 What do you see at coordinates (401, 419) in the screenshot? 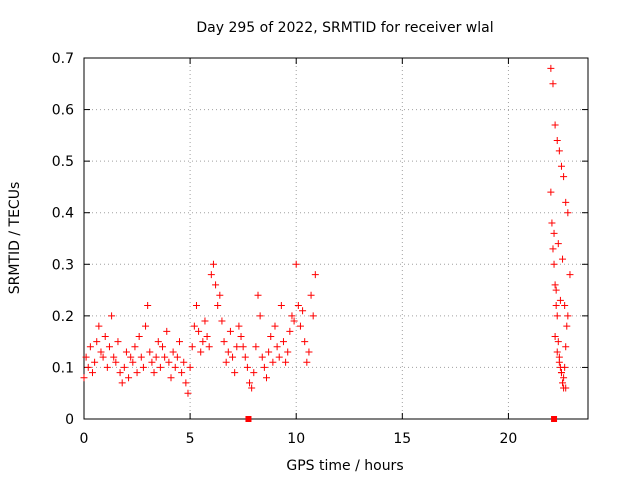
I see `x-axis-markers` at bounding box center [401, 419].